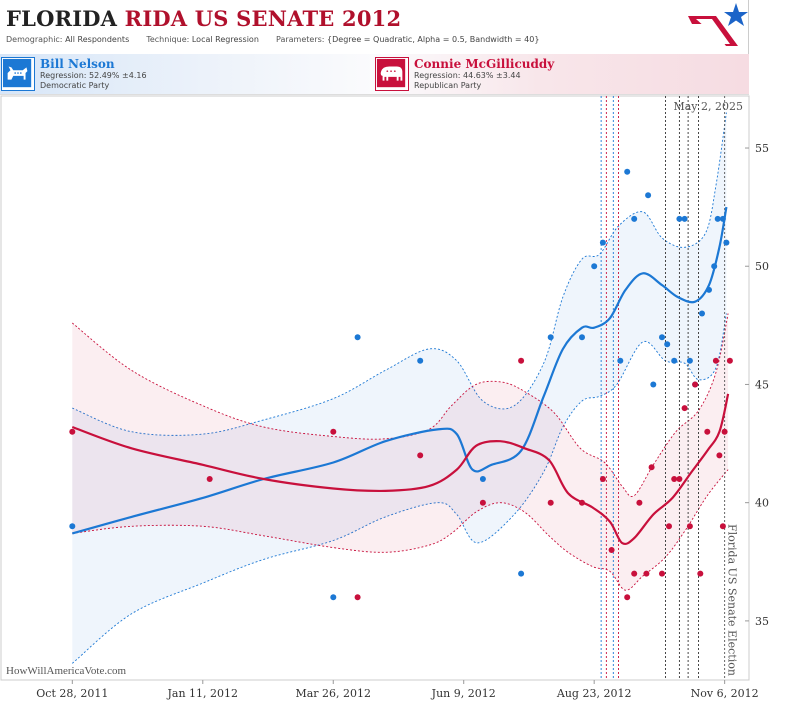 The height and width of the screenshot is (704, 789). What do you see at coordinates (594, 693) in the screenshot?
I see `x-tick-label: Aug 23, 2012` at bounding box center [594, 693].